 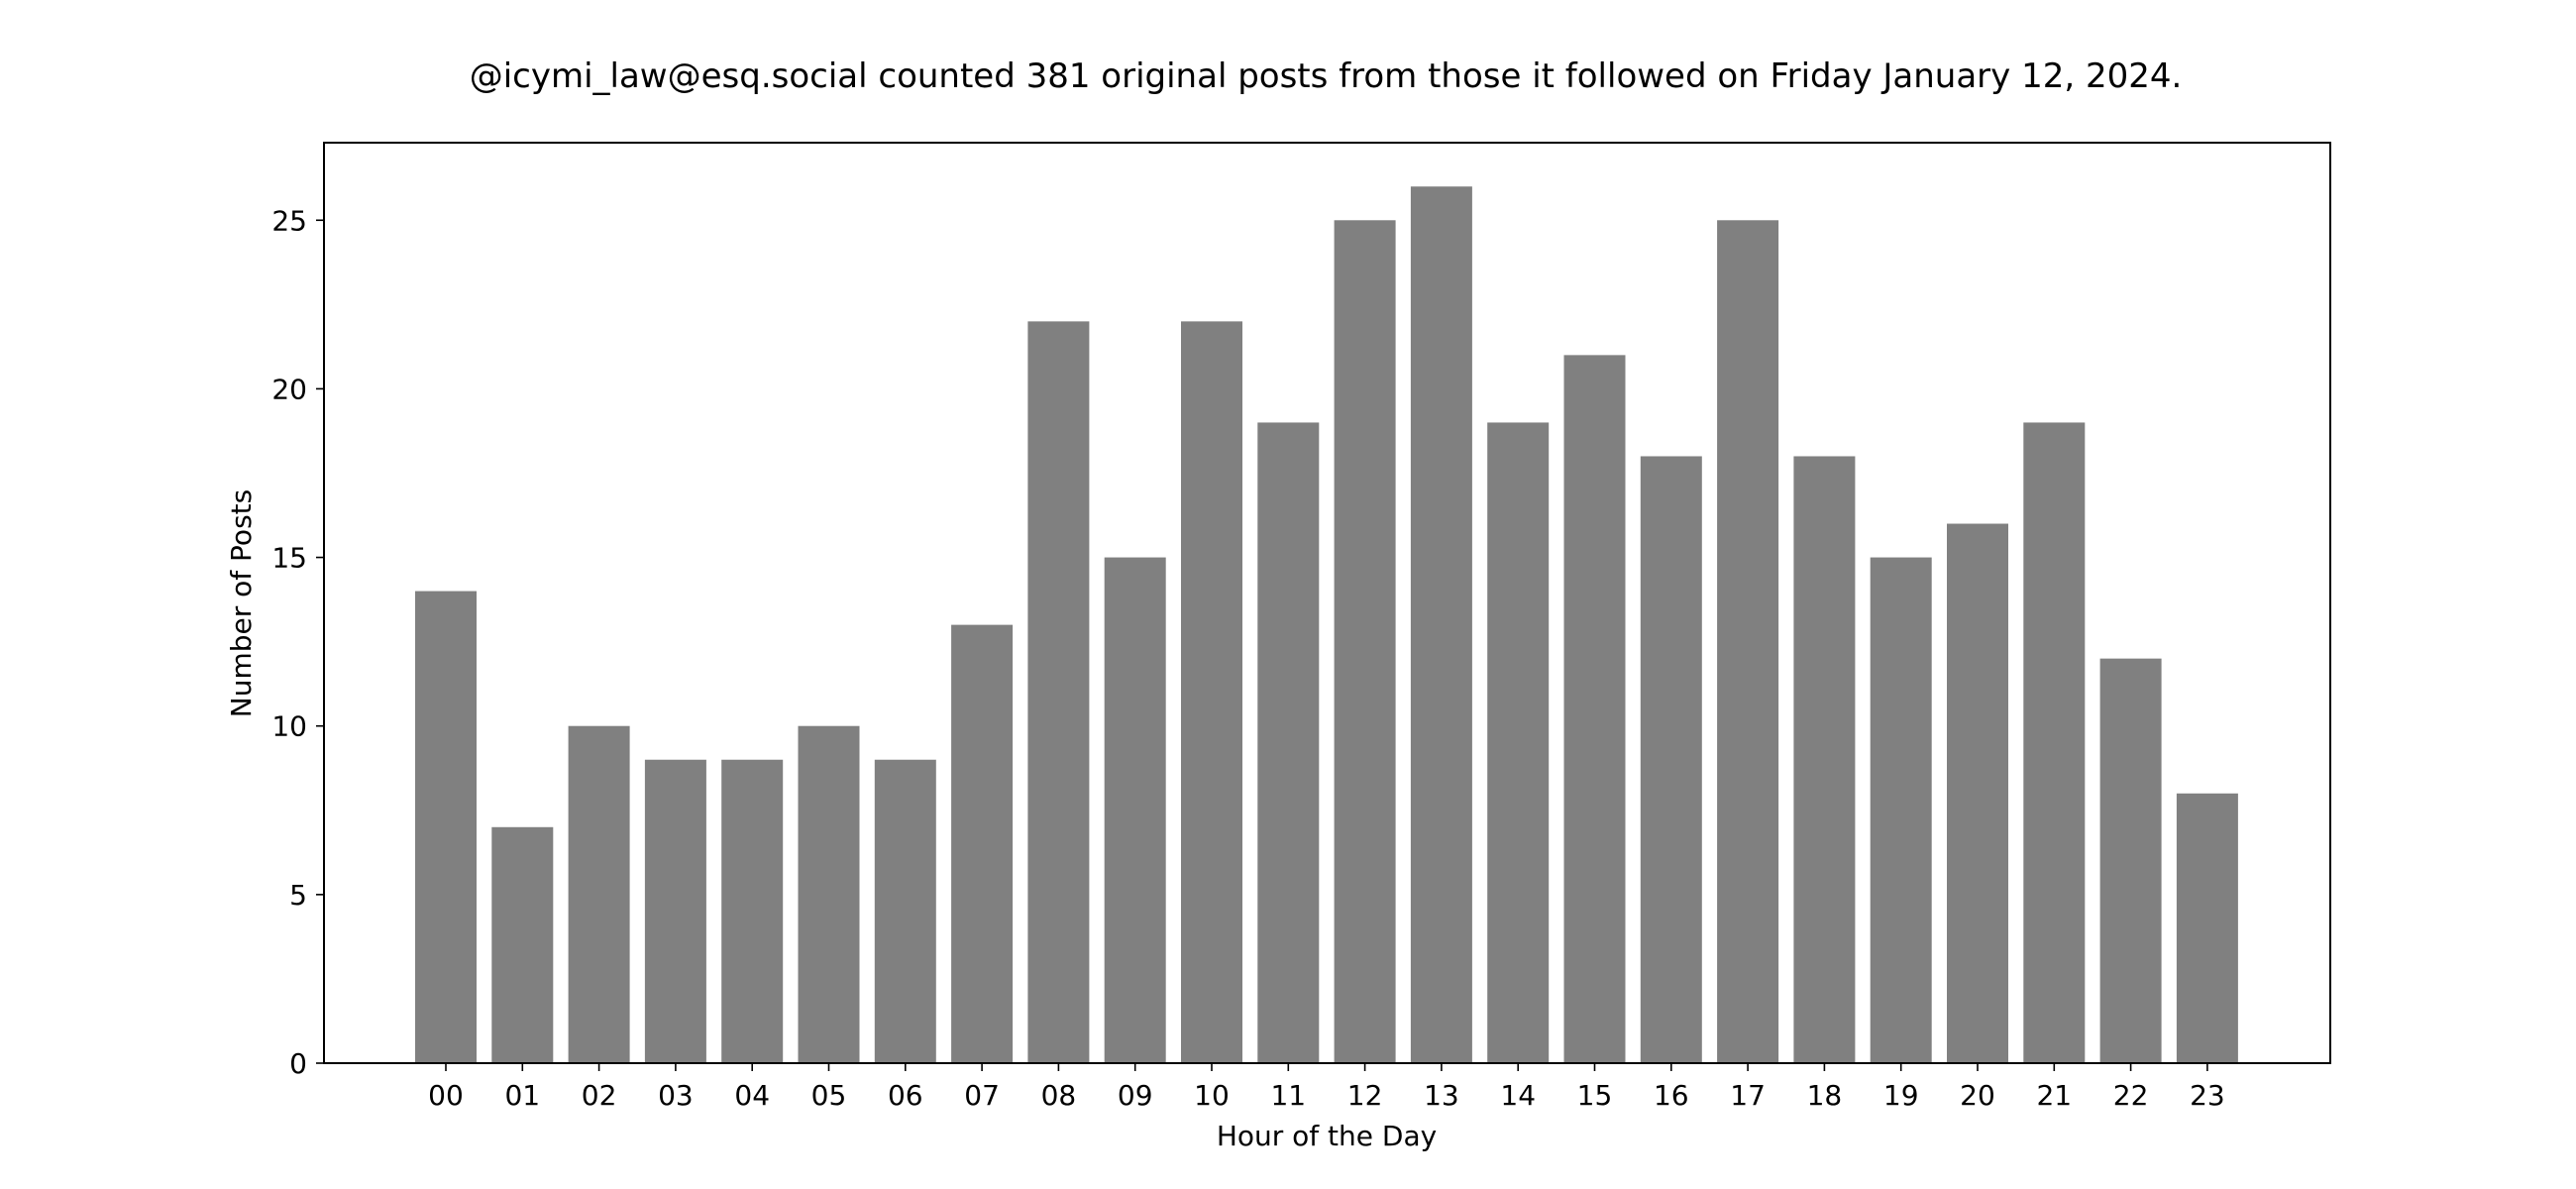 I want to click on x-tick-label: 21, so click(x=2054, y=1095).